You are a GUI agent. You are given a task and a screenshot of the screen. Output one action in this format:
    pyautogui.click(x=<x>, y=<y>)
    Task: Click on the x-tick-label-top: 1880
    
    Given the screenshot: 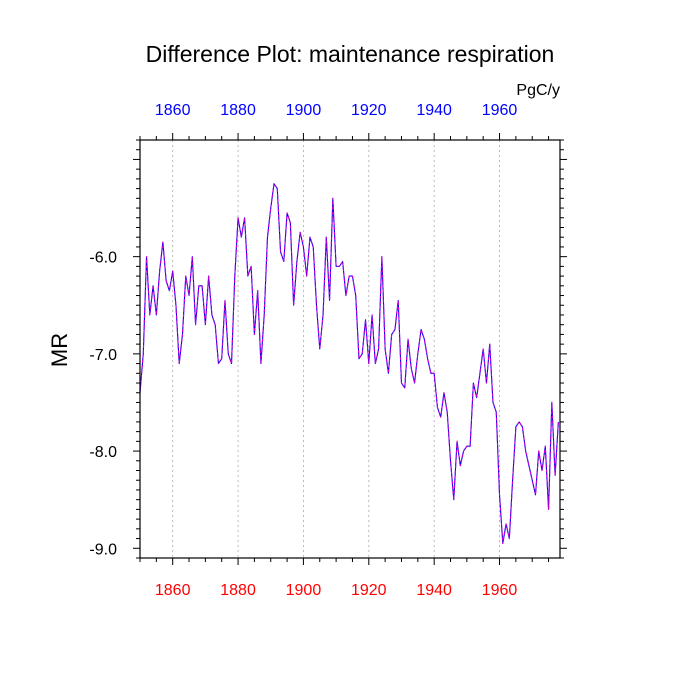 What is the action you would take?
    pyautogui.click(x=238, y=110)
    